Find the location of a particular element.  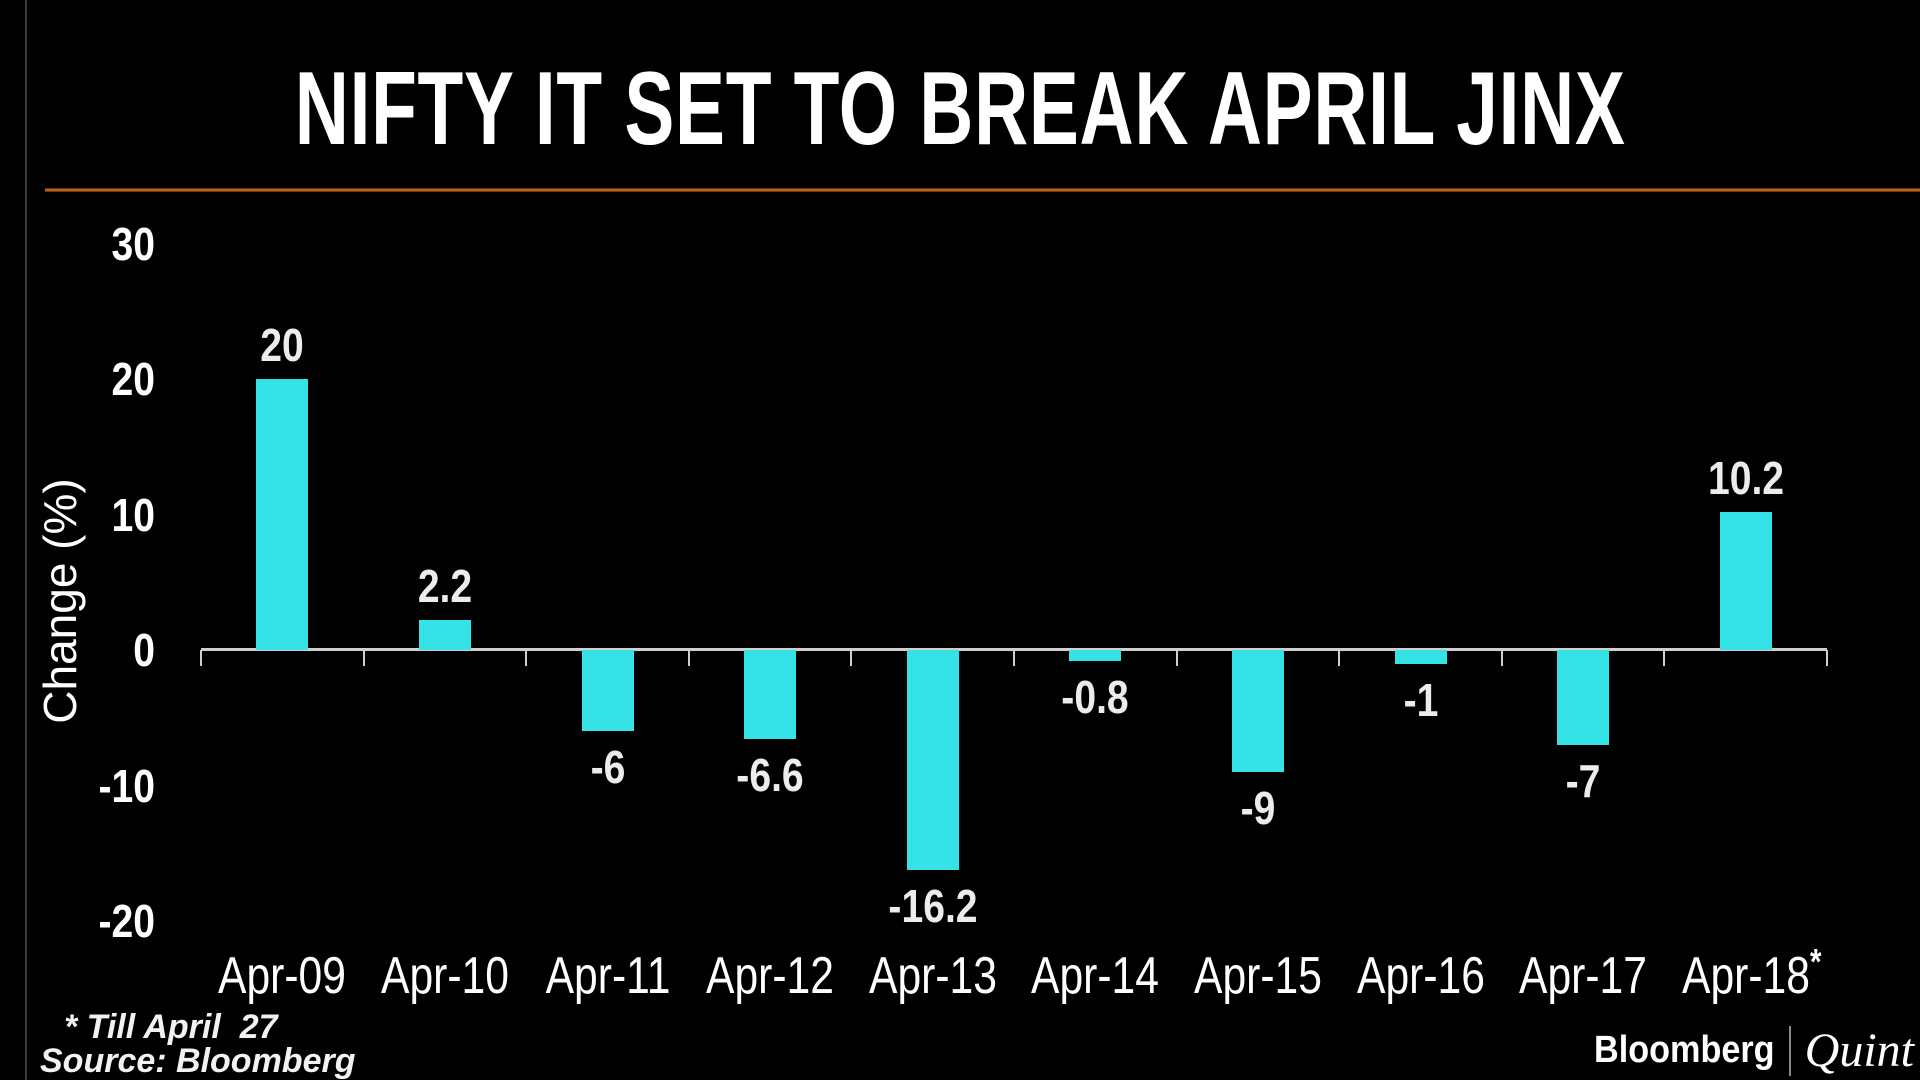

title-accent-line is located at coordinates (982, 190).